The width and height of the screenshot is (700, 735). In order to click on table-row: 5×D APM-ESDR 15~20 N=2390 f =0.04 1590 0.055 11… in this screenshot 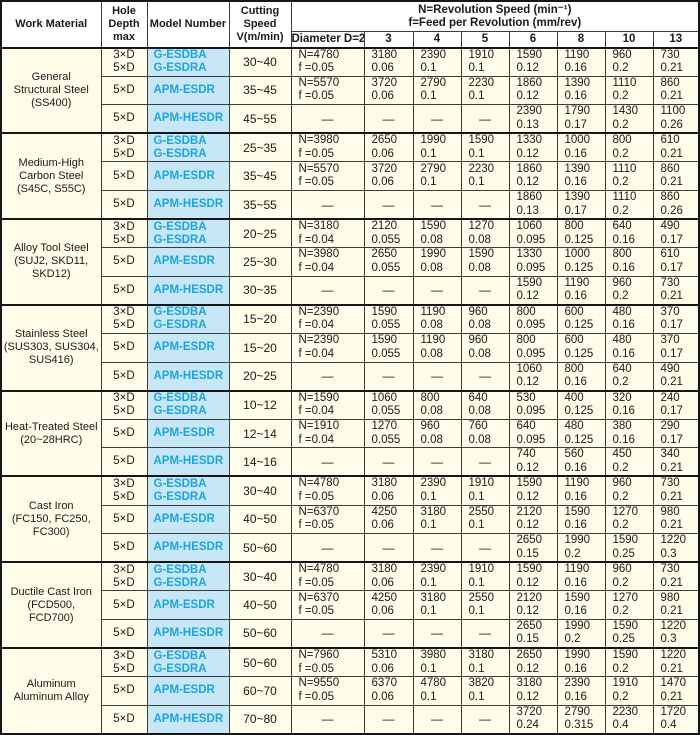, I will do `click(350, 347)`.